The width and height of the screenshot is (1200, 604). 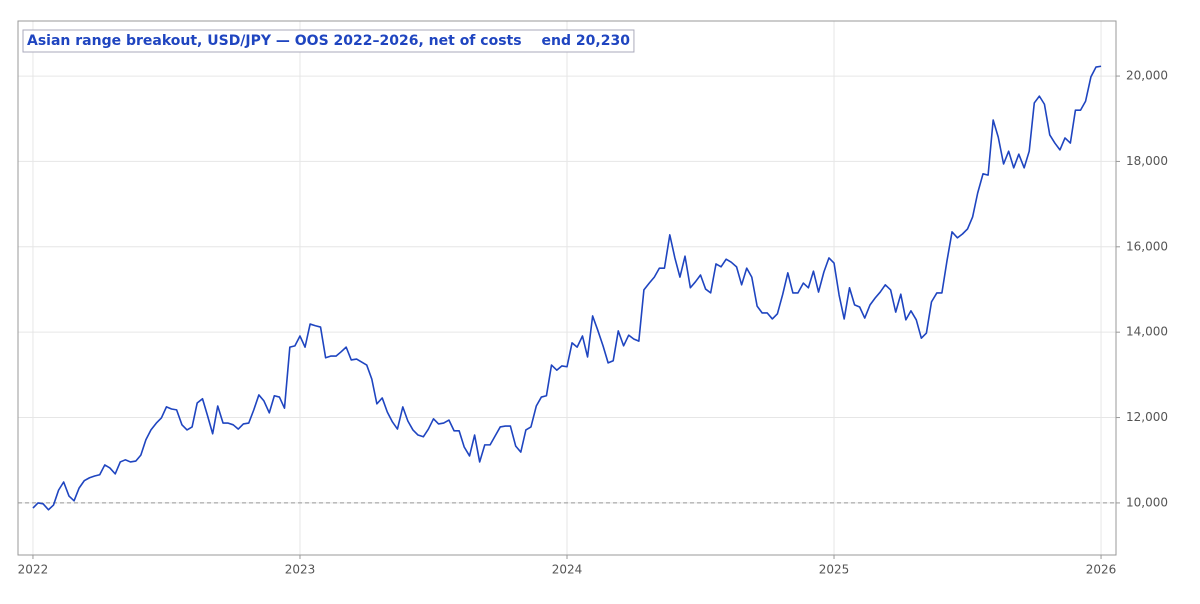 I want to click on y-tick-label: 14,000, so click(x=1147, y=332).